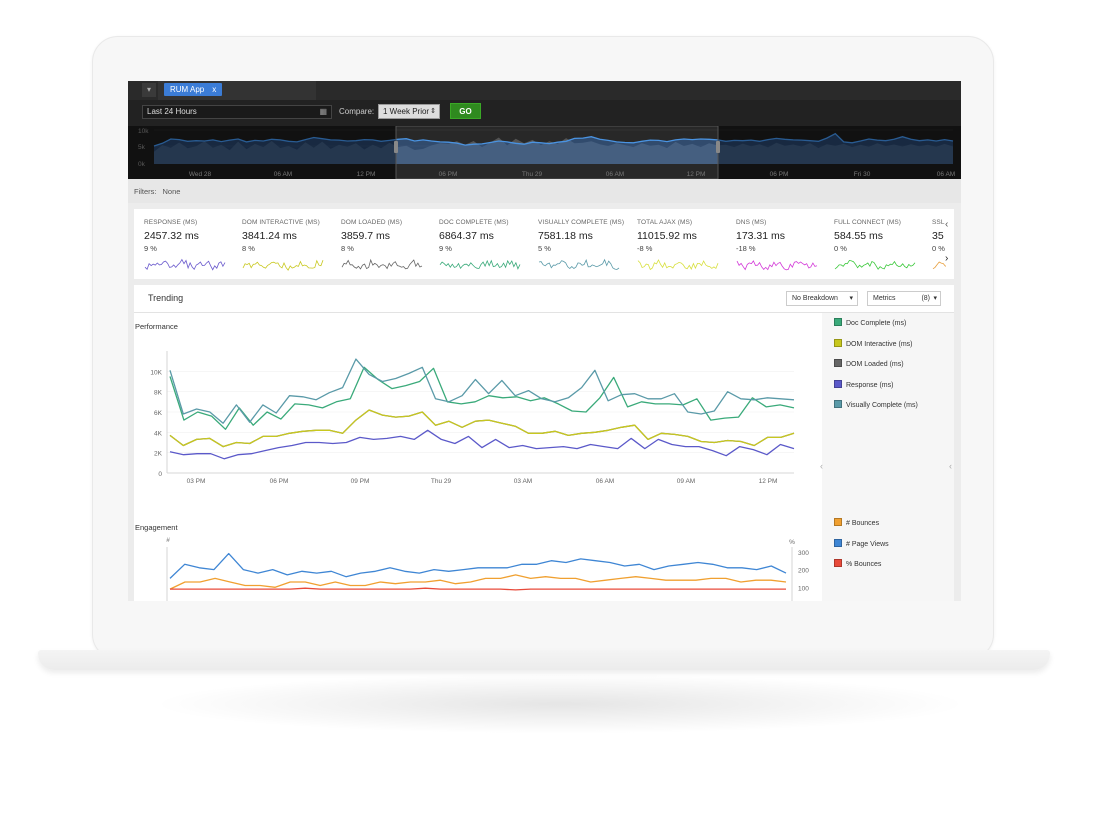  I want to click on overview-primary-line, so click(553, 139).